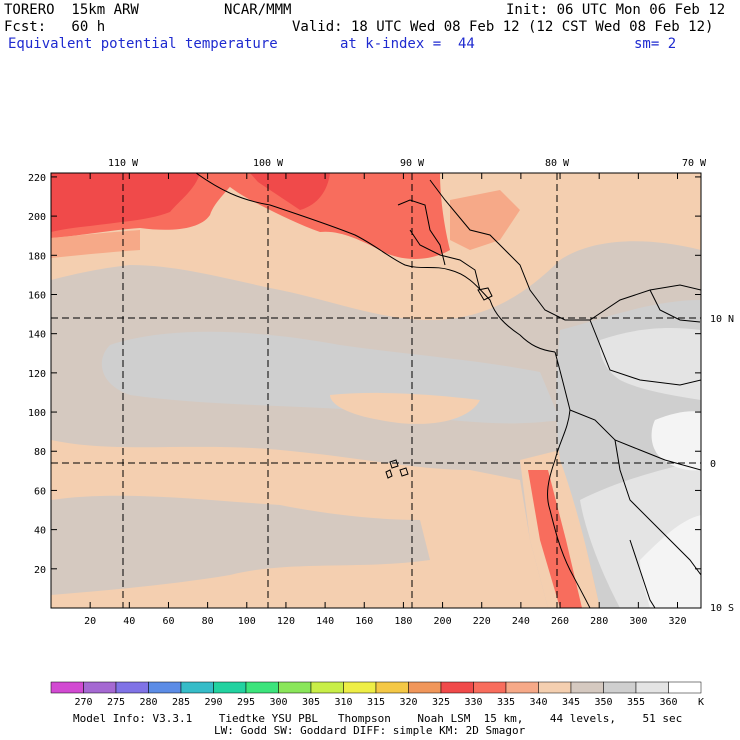  Describe the element at coordinates (694, 163) in the screenshot. I see `lon-label-70w: 70 W` at that location.